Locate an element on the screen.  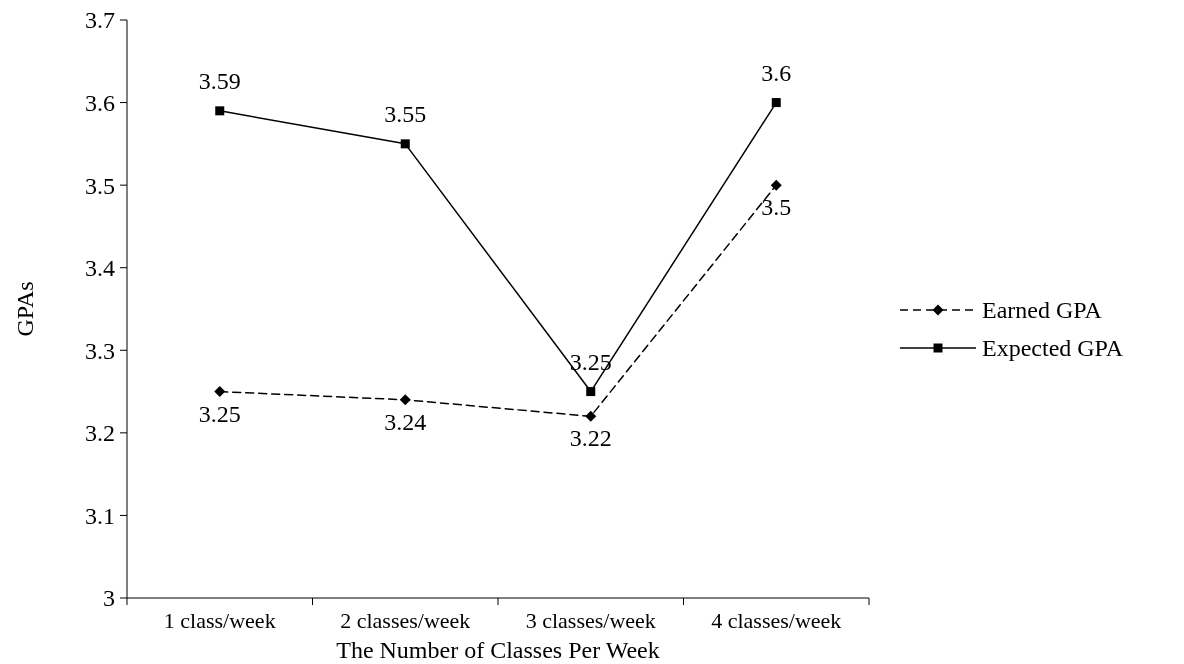
y-tick-label: 3.3 is located at coordinates (100, 350).